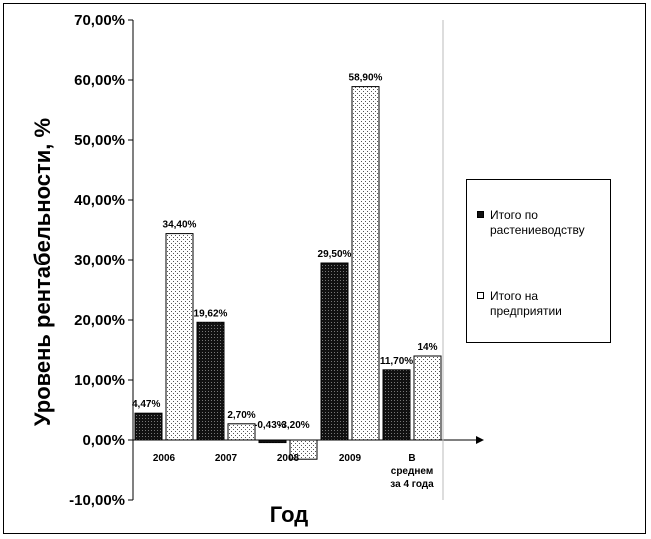  Describe the element at coordinates (411, 458) in the screenshot. I see `x-tick-label: В` at that location.